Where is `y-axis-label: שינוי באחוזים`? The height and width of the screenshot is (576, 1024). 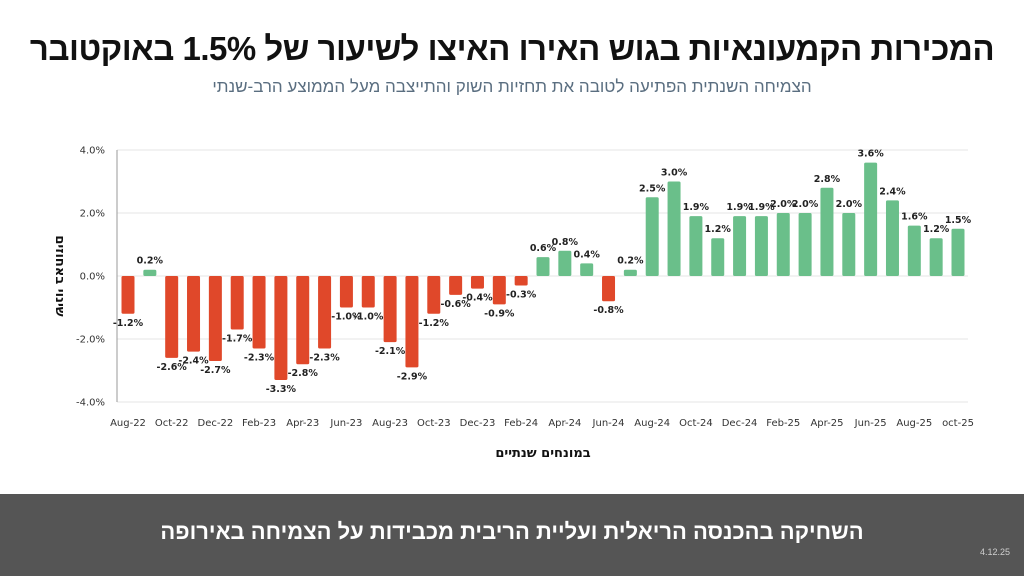 y-axis-label: שינוי באחוזים is located at coordinates (59, 275).